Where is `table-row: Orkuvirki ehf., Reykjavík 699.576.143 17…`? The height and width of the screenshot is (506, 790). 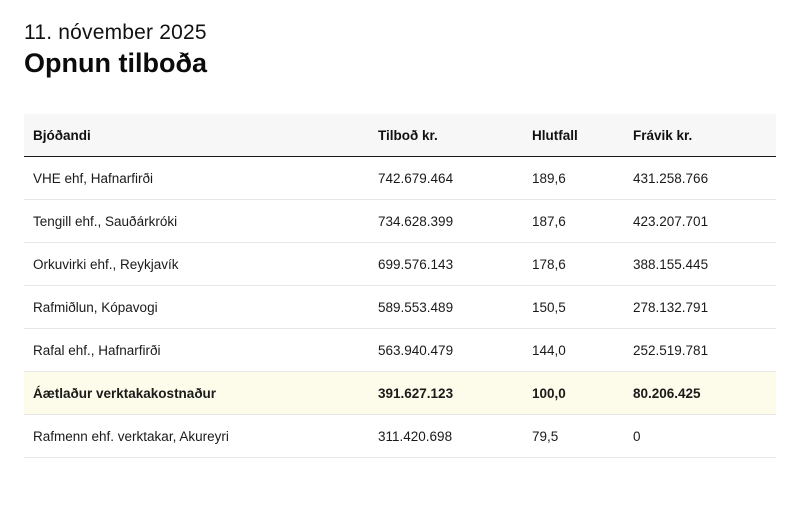 table-row: Orkuvirki ehf., Reykjavík 699.576.143 17… is located at coordinates (400, 264).